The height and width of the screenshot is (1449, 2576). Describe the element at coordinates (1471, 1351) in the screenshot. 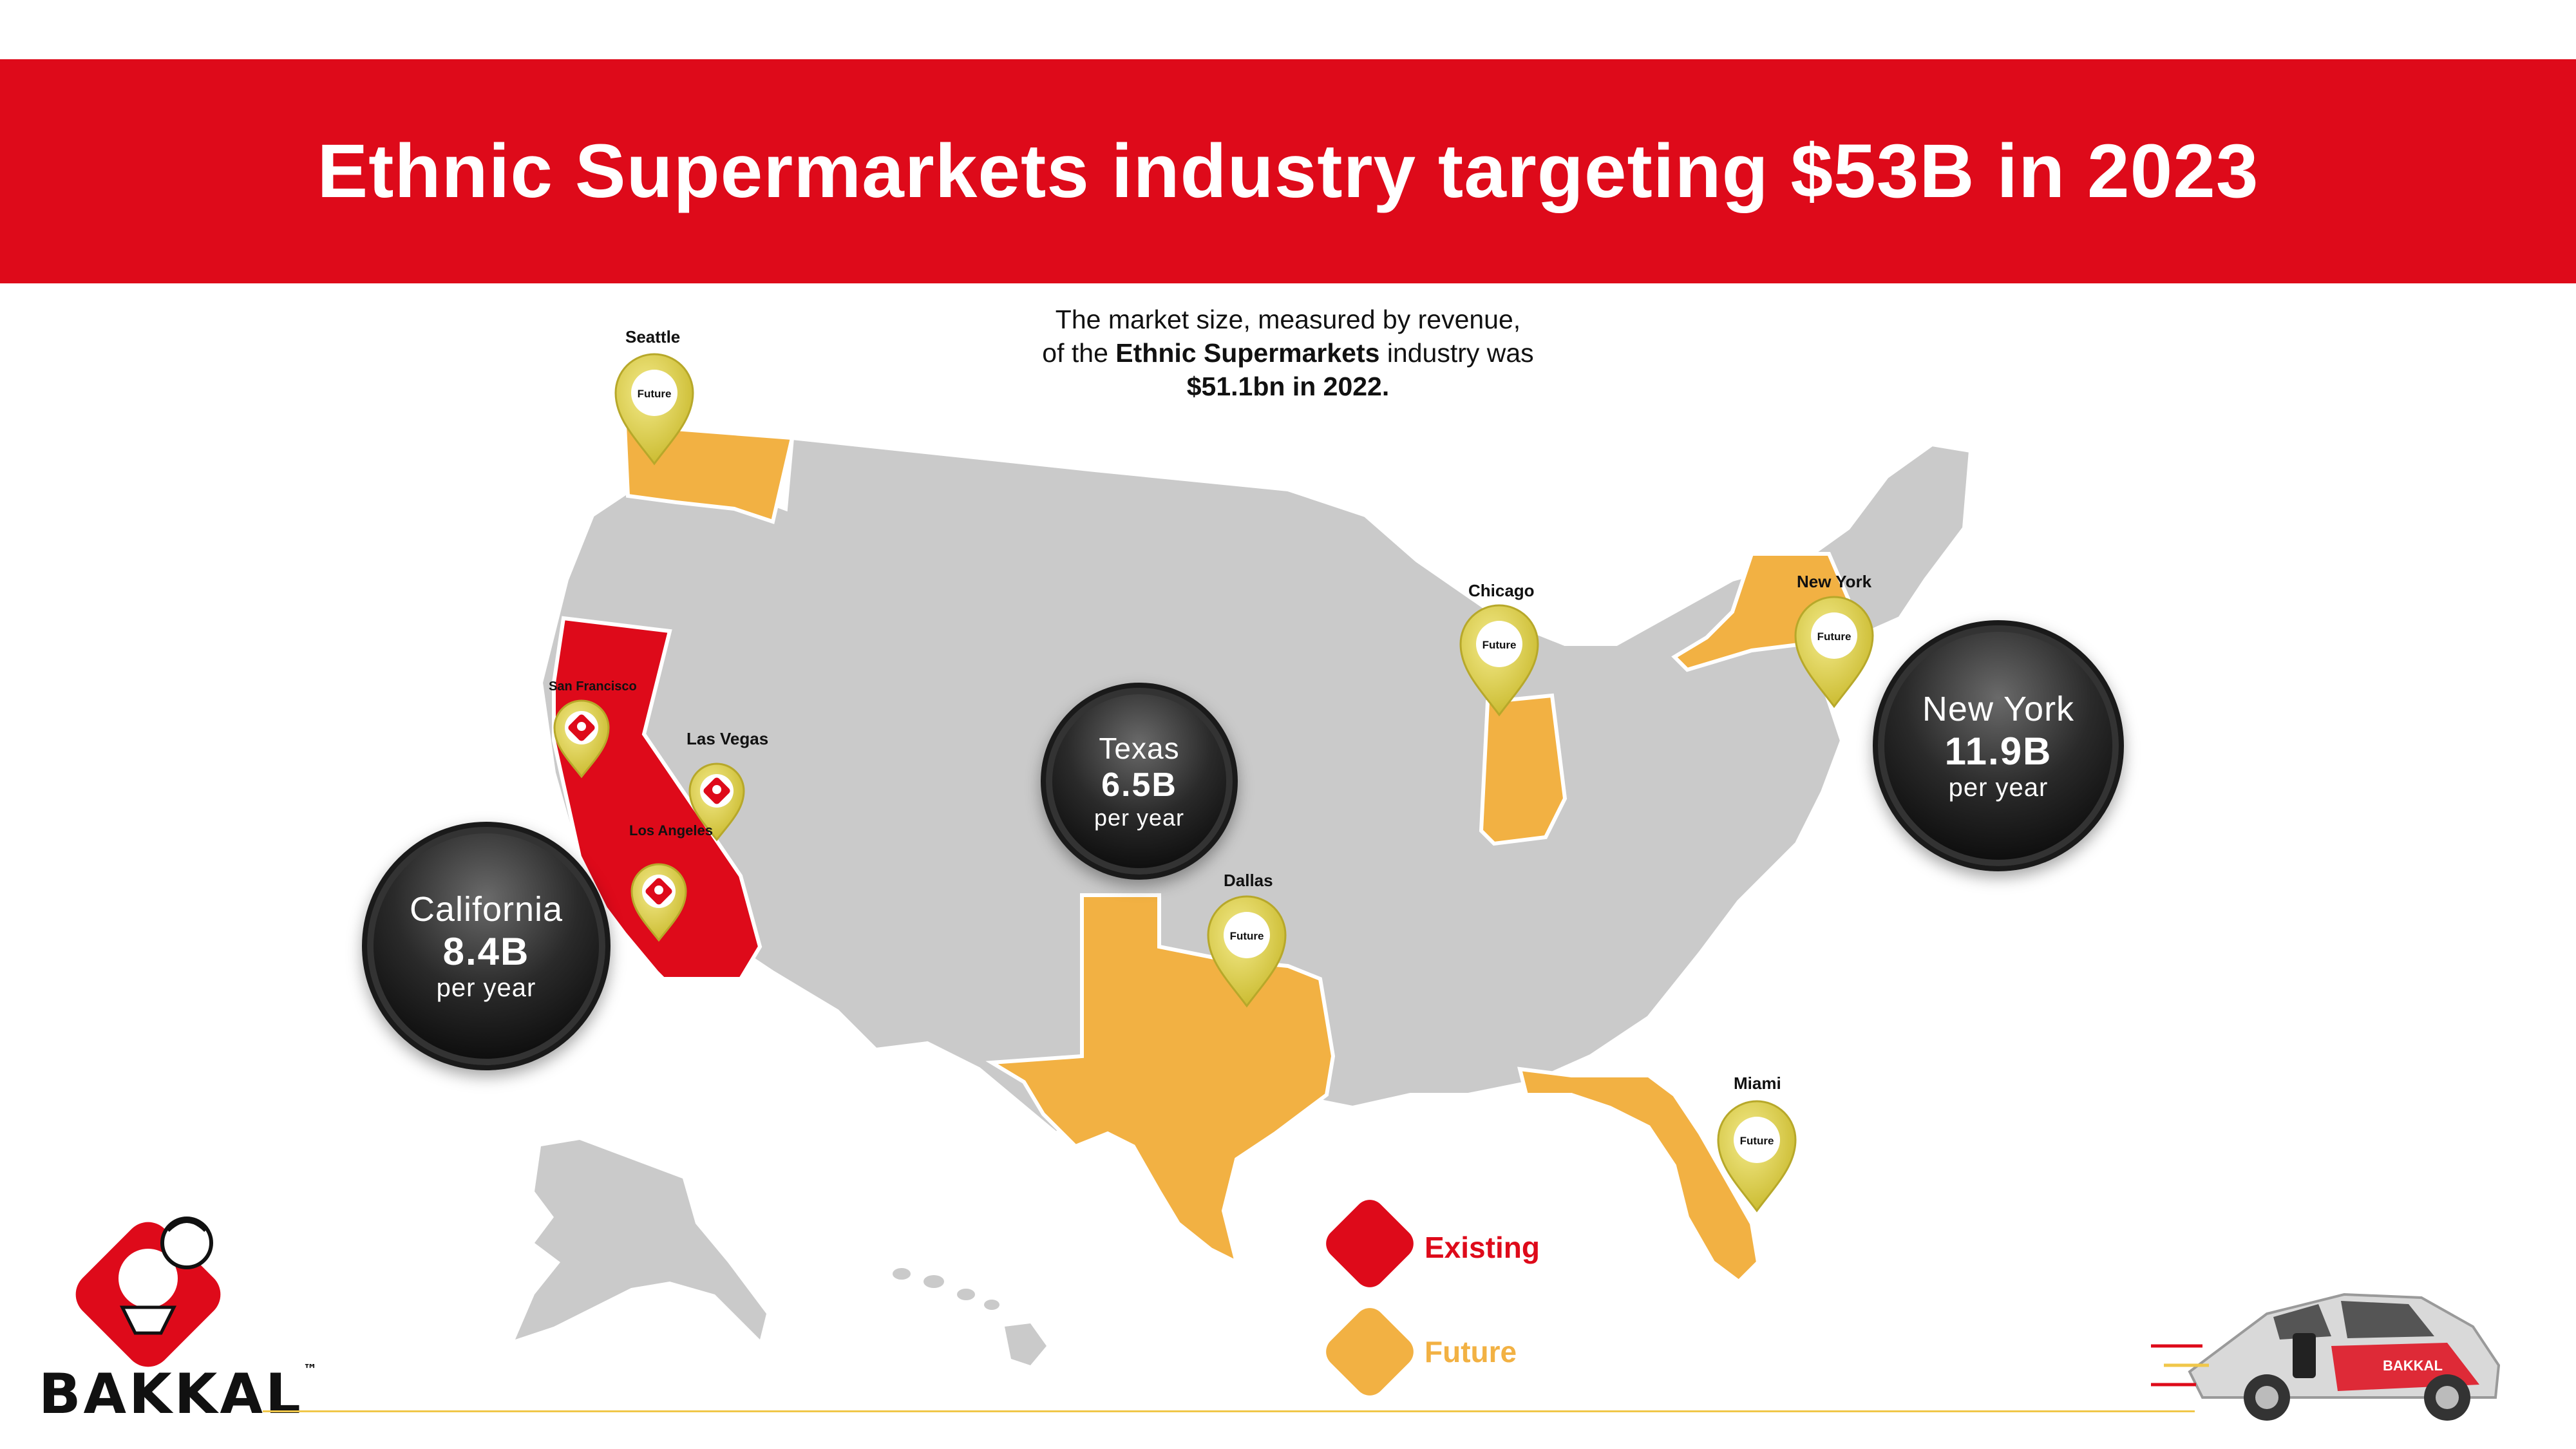

I see `legend-label-future: Future` at that location.